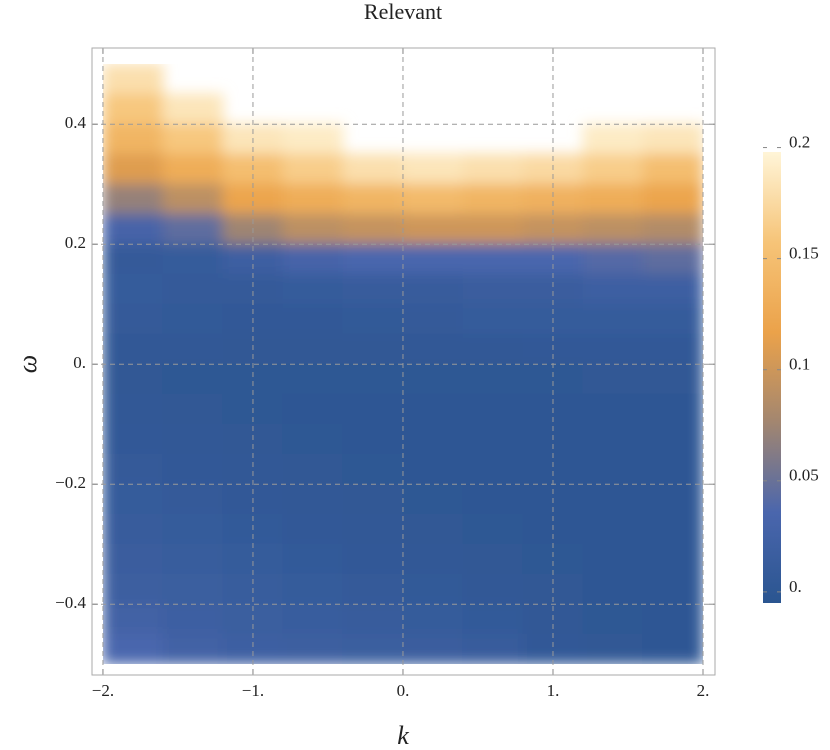  I want to click on x-tick-label: −1., so click(253, 690).